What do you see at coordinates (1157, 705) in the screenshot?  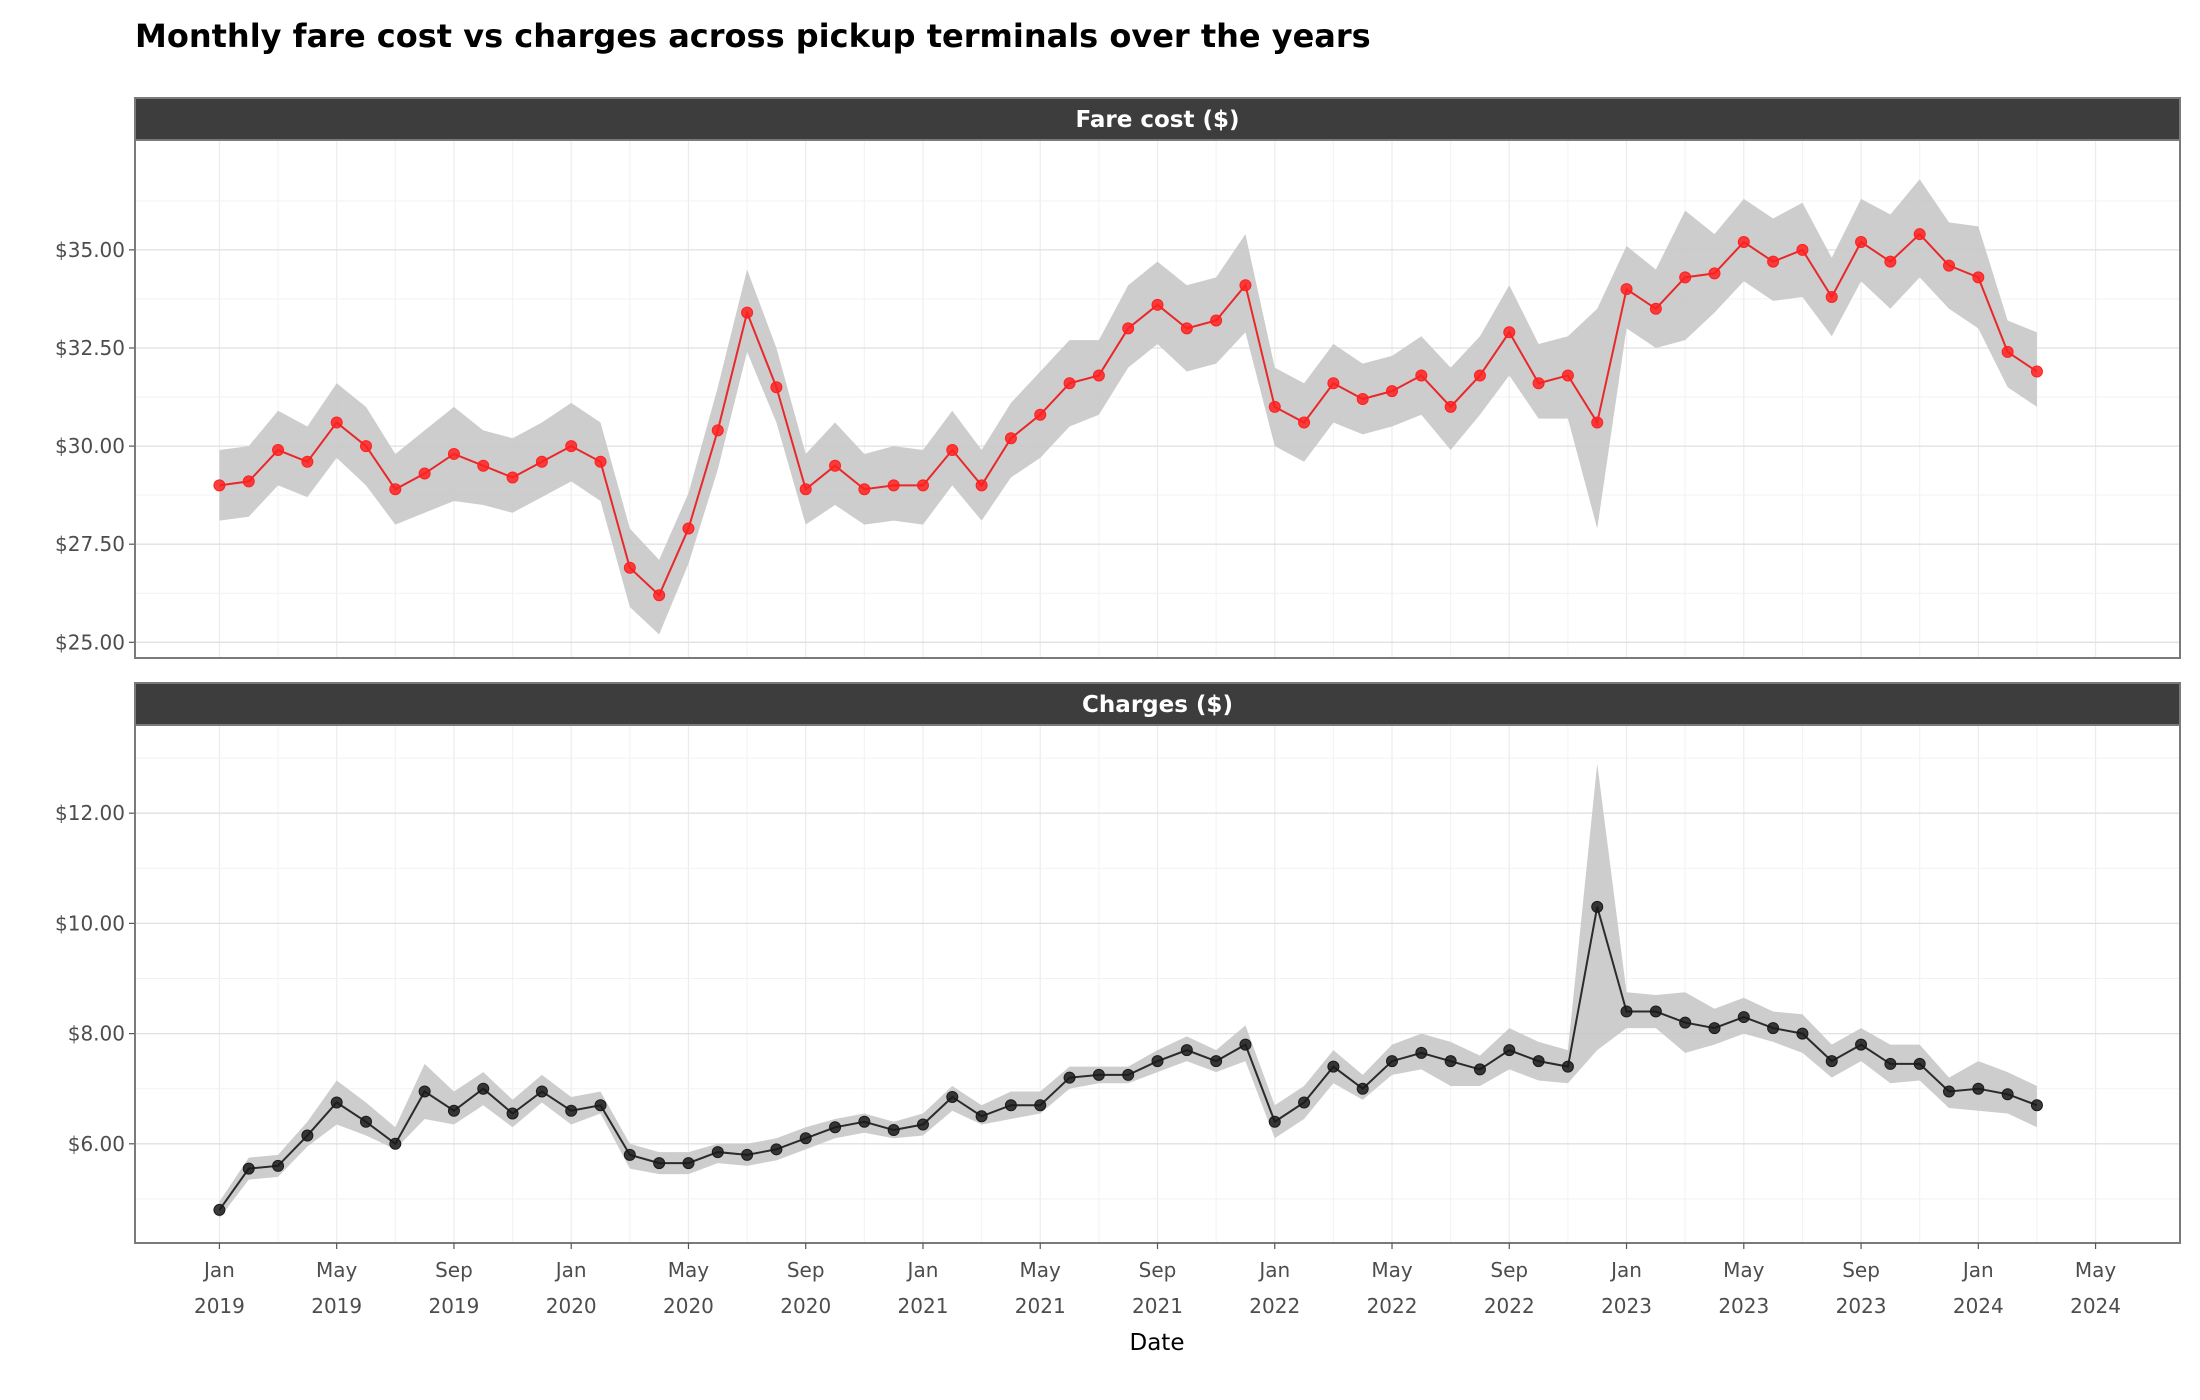 I see `facet-strip-label: Charges ($)` at bounding box center [1157, 705].